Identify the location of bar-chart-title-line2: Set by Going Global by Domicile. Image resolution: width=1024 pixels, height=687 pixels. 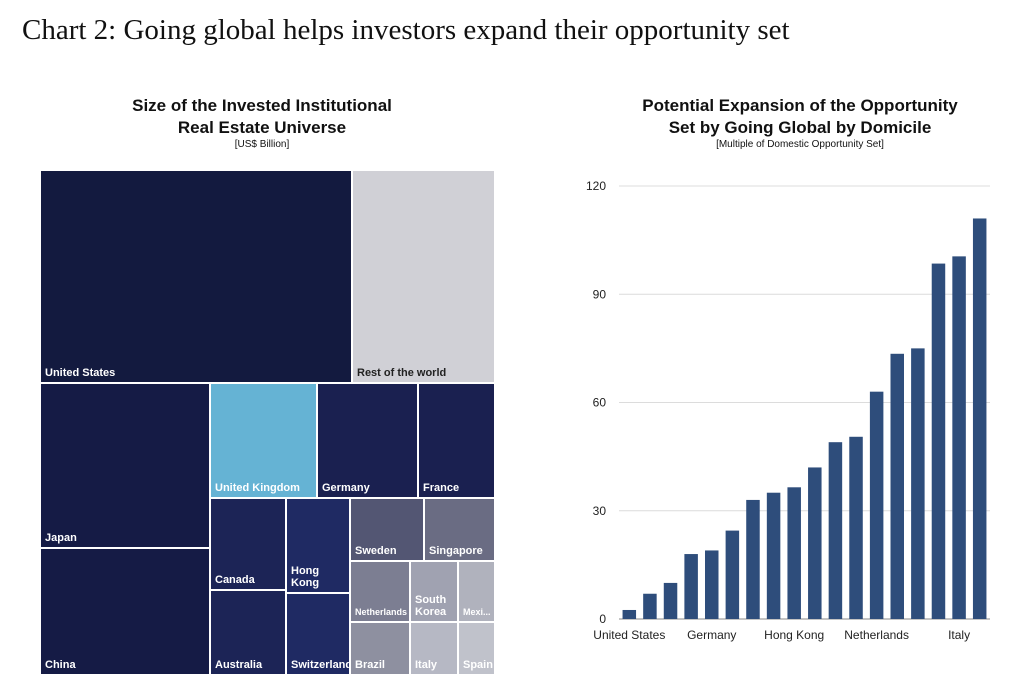
(800, 127).